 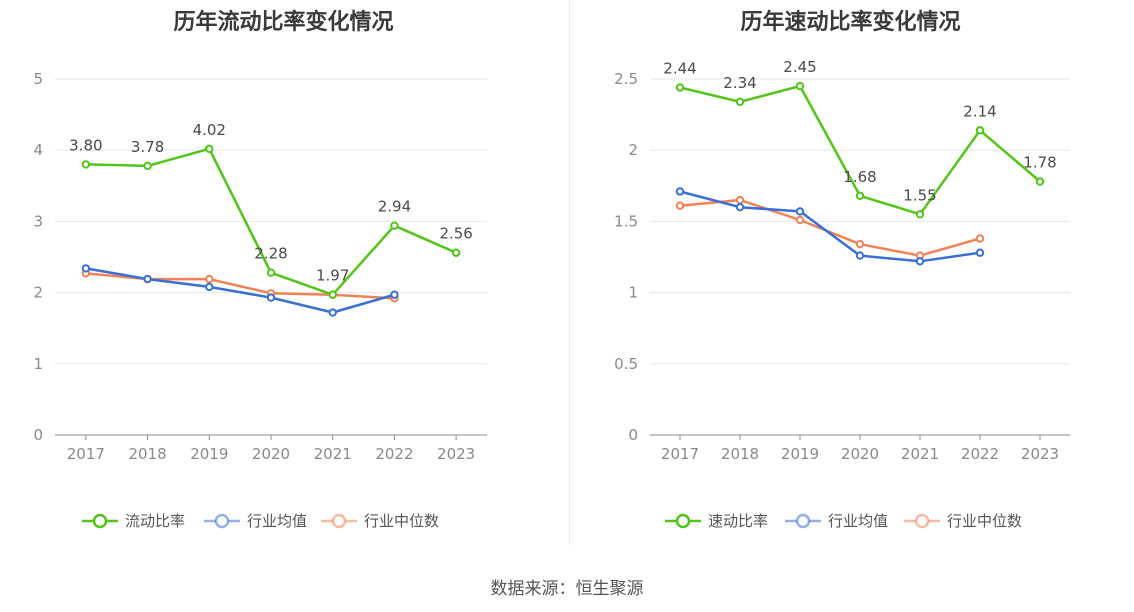 I want to click on data-label: 2.28, so click(x=270, y=254).